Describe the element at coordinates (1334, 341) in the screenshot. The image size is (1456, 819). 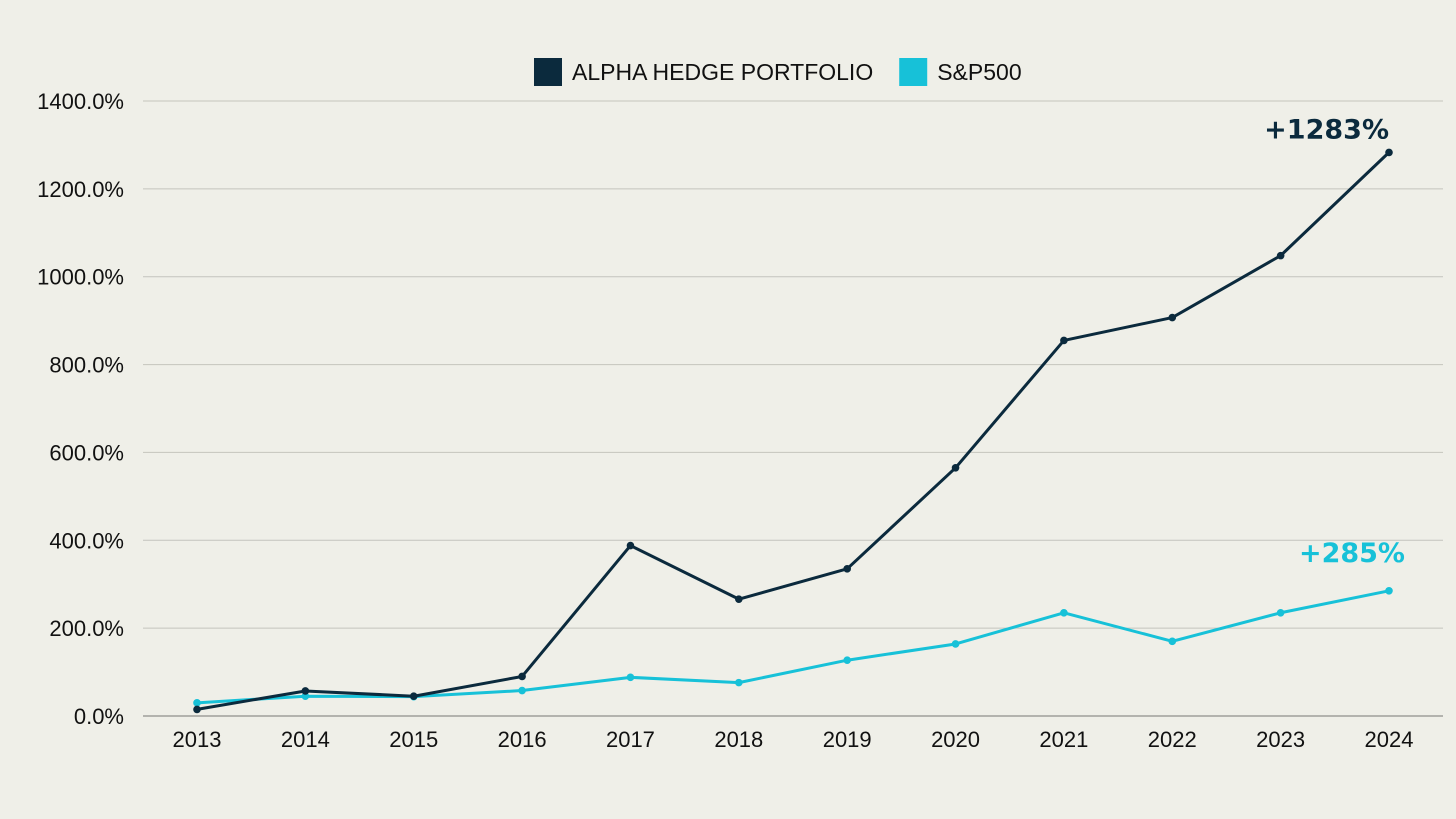
I see `annotations: +1283% +285%` at that location.